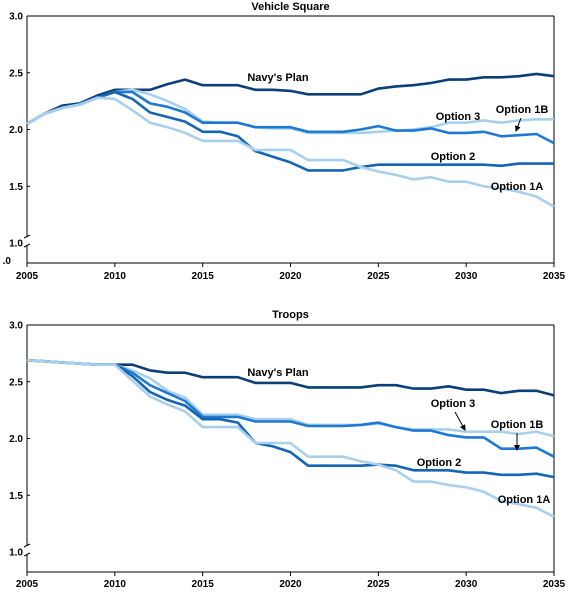 This screenshot has height=593, width=572. I want to click on chart-title: Troops, so click(290, 315).